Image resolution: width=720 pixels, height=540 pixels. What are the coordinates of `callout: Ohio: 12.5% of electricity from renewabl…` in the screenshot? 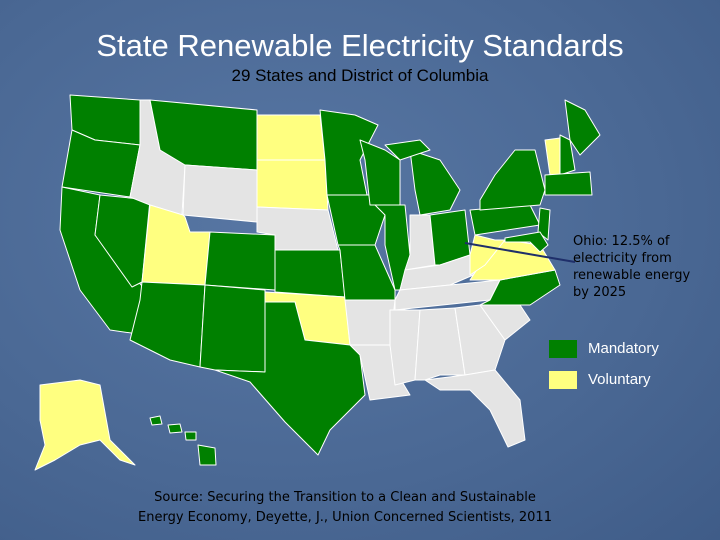 It's located at (632, 267).